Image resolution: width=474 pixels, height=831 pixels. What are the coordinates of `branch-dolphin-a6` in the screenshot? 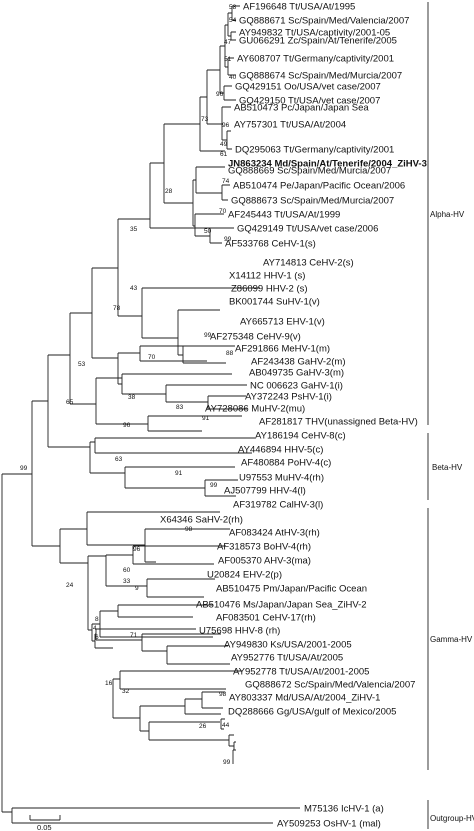 It's located at (233, 36).